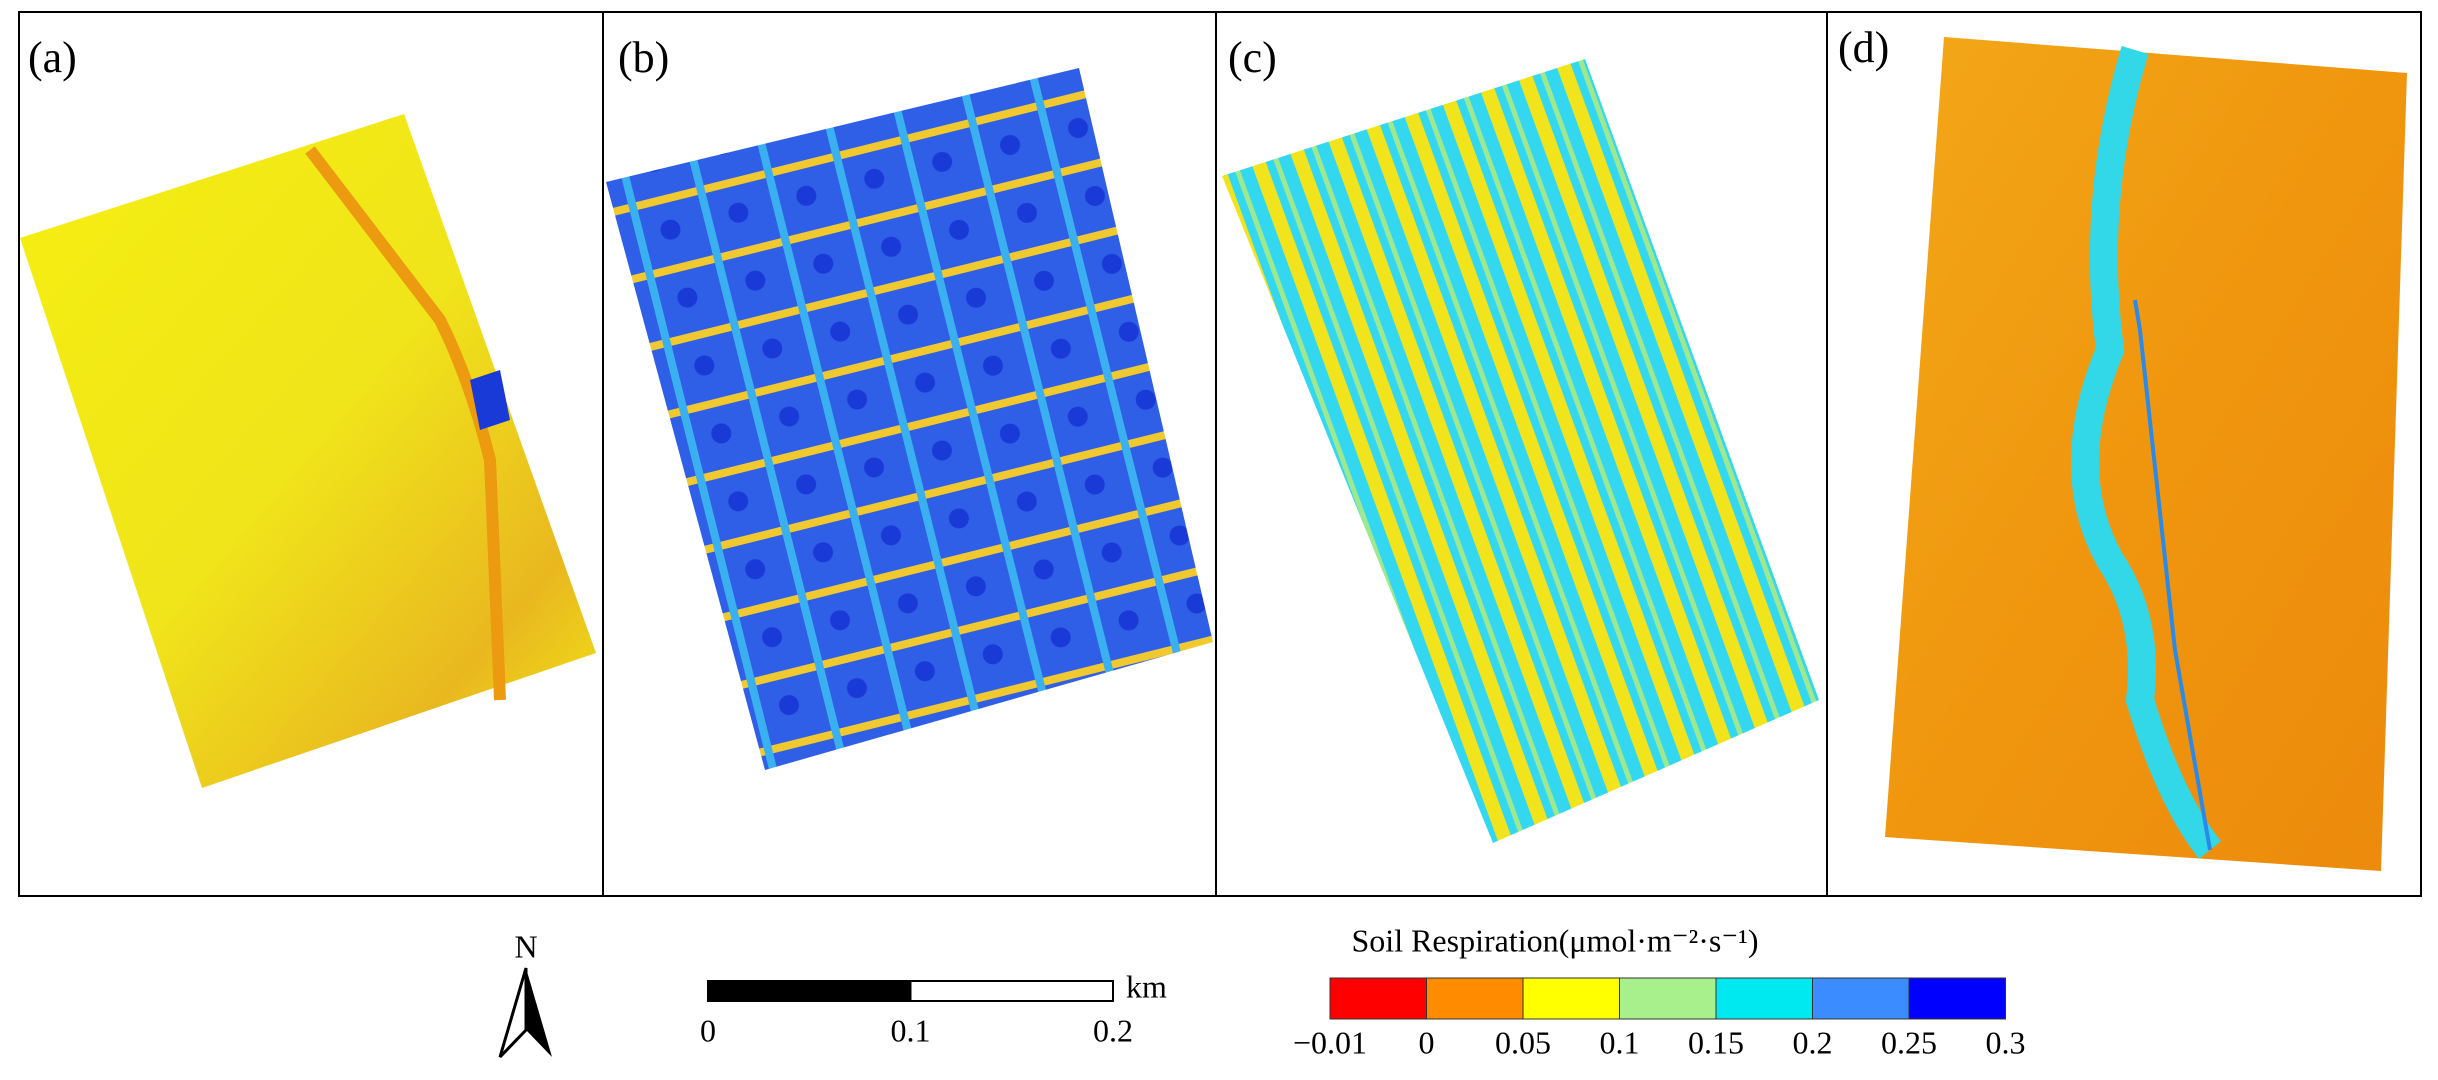  Describe the element at coordinates (405, 423) in the screenshot. I see `map-road` at that location.